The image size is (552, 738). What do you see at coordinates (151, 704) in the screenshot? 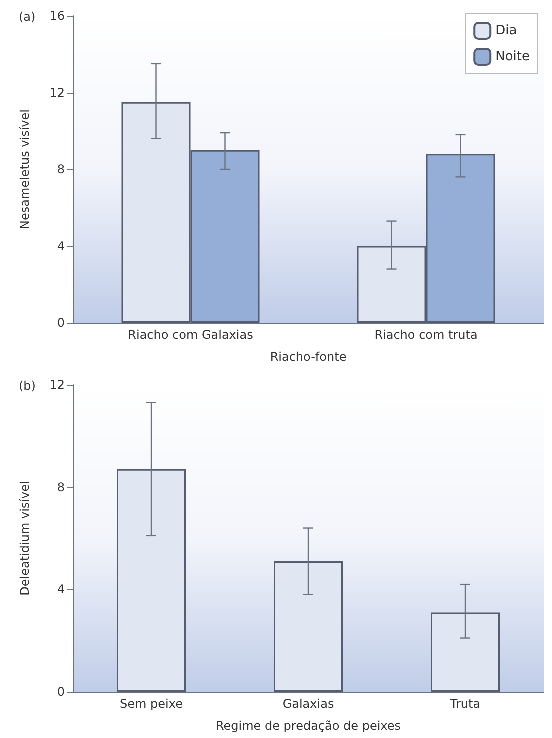
I see `x-tick-label: Sem peixe` at bounding box center [151, 704].